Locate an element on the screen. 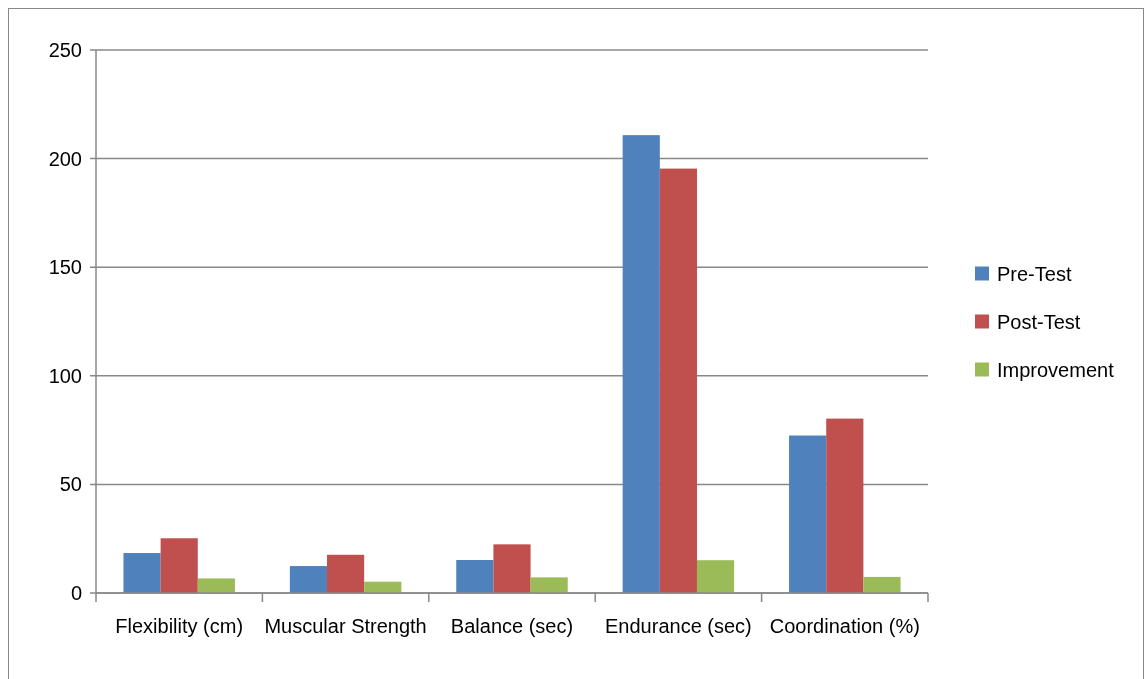  y-tick-label: 100 is located at coordinates (65, 375).